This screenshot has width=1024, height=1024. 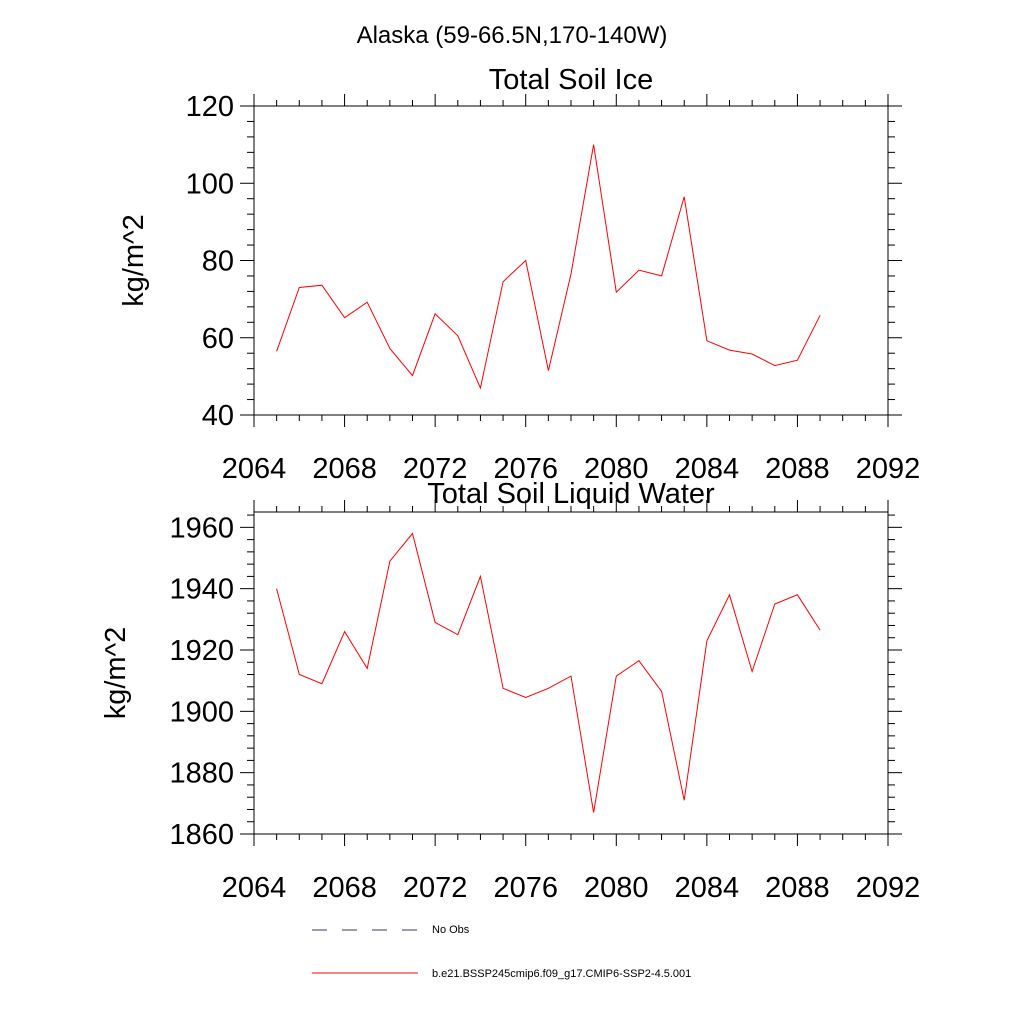 What do you see at coordinates (201, 835) in the screenshot?
I see `y-tick-label: 1860` at bounding box center [201, 835].